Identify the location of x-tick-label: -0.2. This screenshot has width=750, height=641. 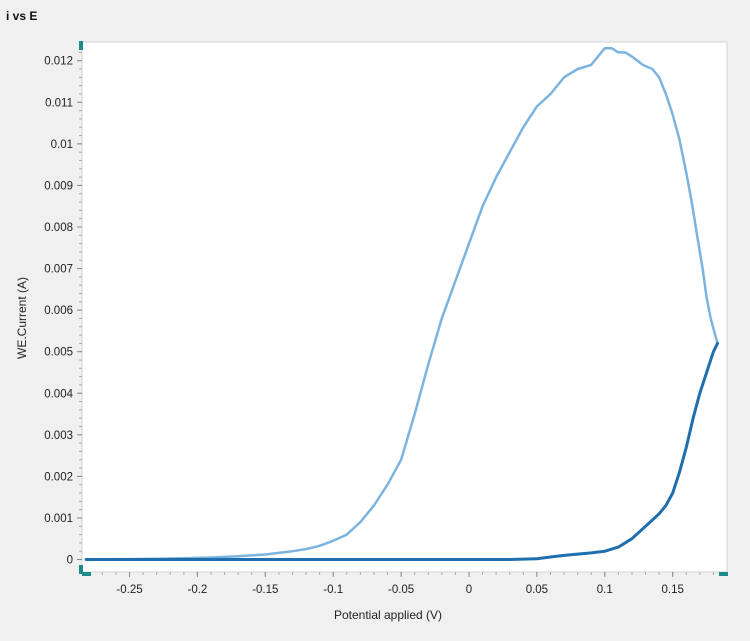
(198, 590).